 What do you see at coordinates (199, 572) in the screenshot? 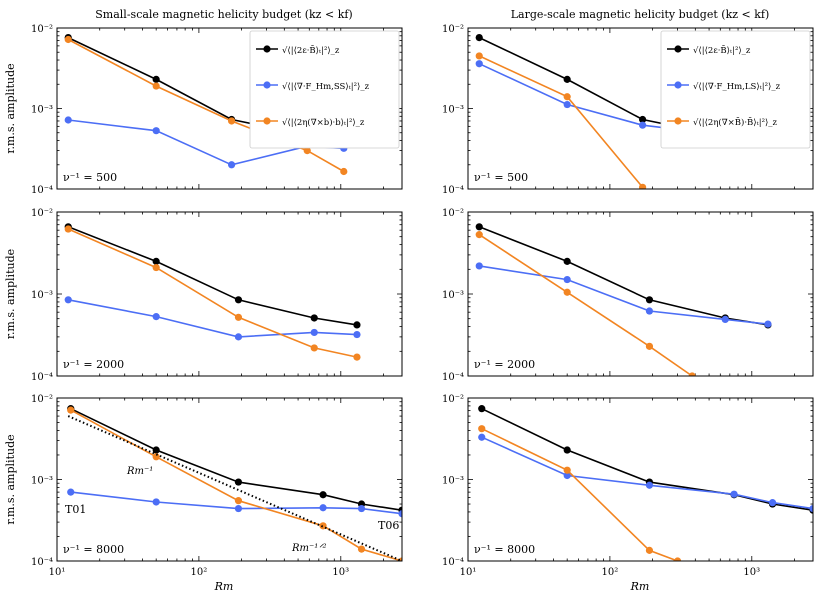
I see `x-tick-label: 10²` at bounding box center [199, 572].